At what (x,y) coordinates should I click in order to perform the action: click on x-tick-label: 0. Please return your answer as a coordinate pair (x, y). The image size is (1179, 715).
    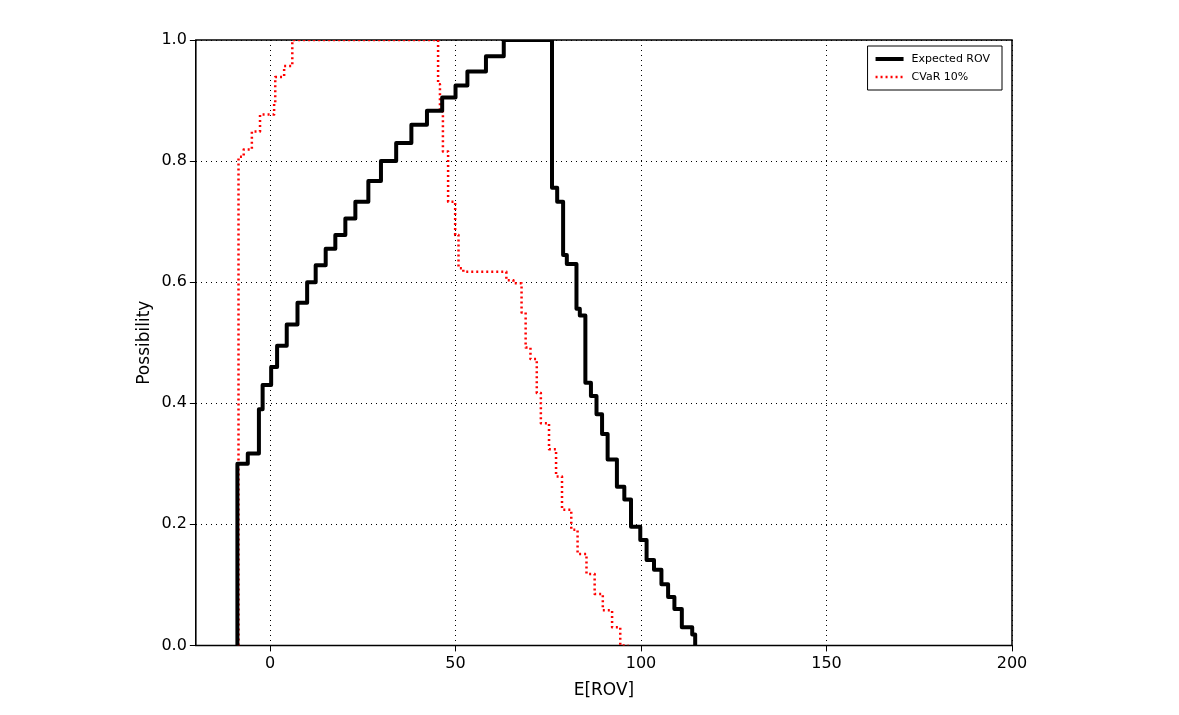
    Looking at the image, I should click on (270, 663).